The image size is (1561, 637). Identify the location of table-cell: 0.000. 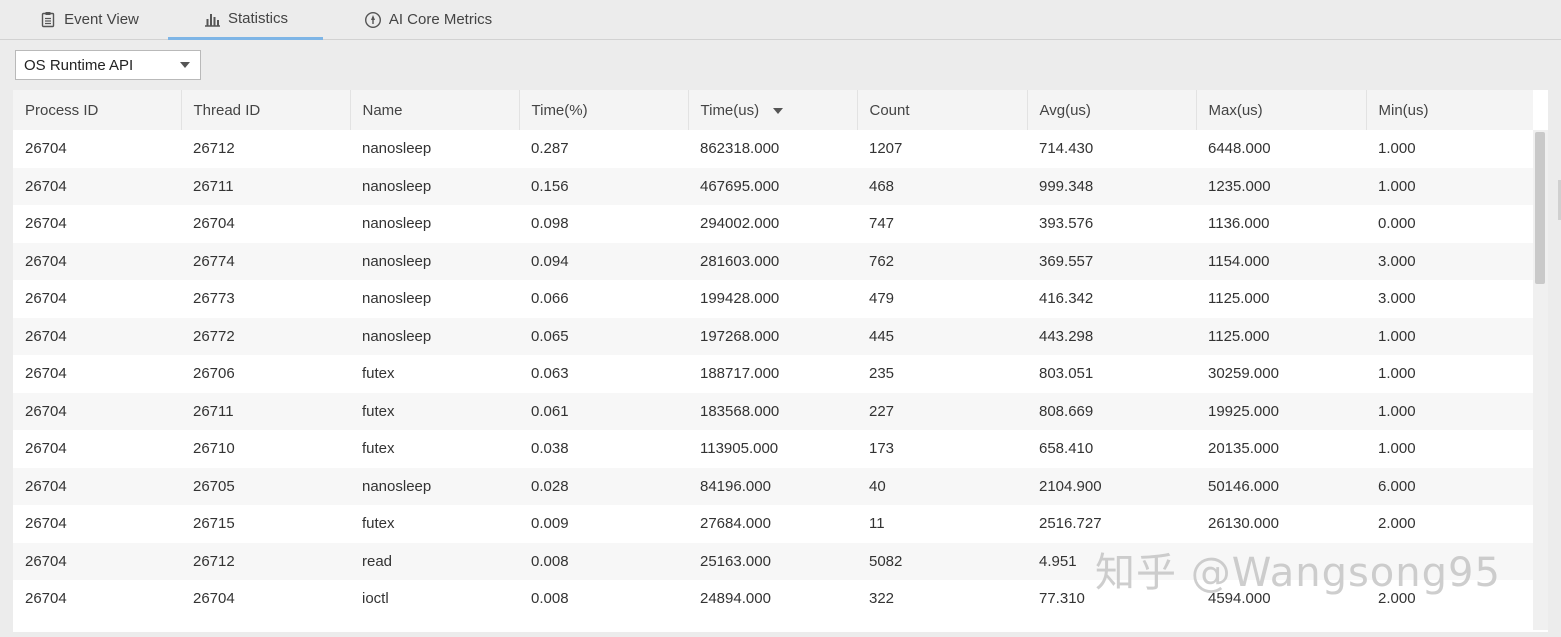
(1397, 224).